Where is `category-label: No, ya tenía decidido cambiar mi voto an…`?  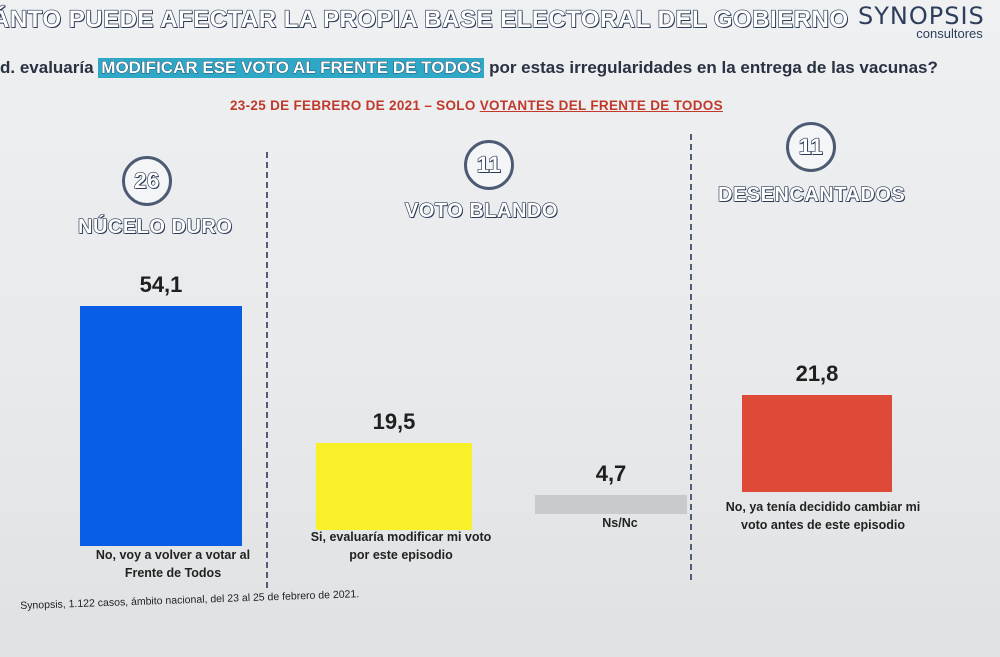
category-label: No, ya tenía decidido cambiar mi voto an… is located at coordinates (823, 516).